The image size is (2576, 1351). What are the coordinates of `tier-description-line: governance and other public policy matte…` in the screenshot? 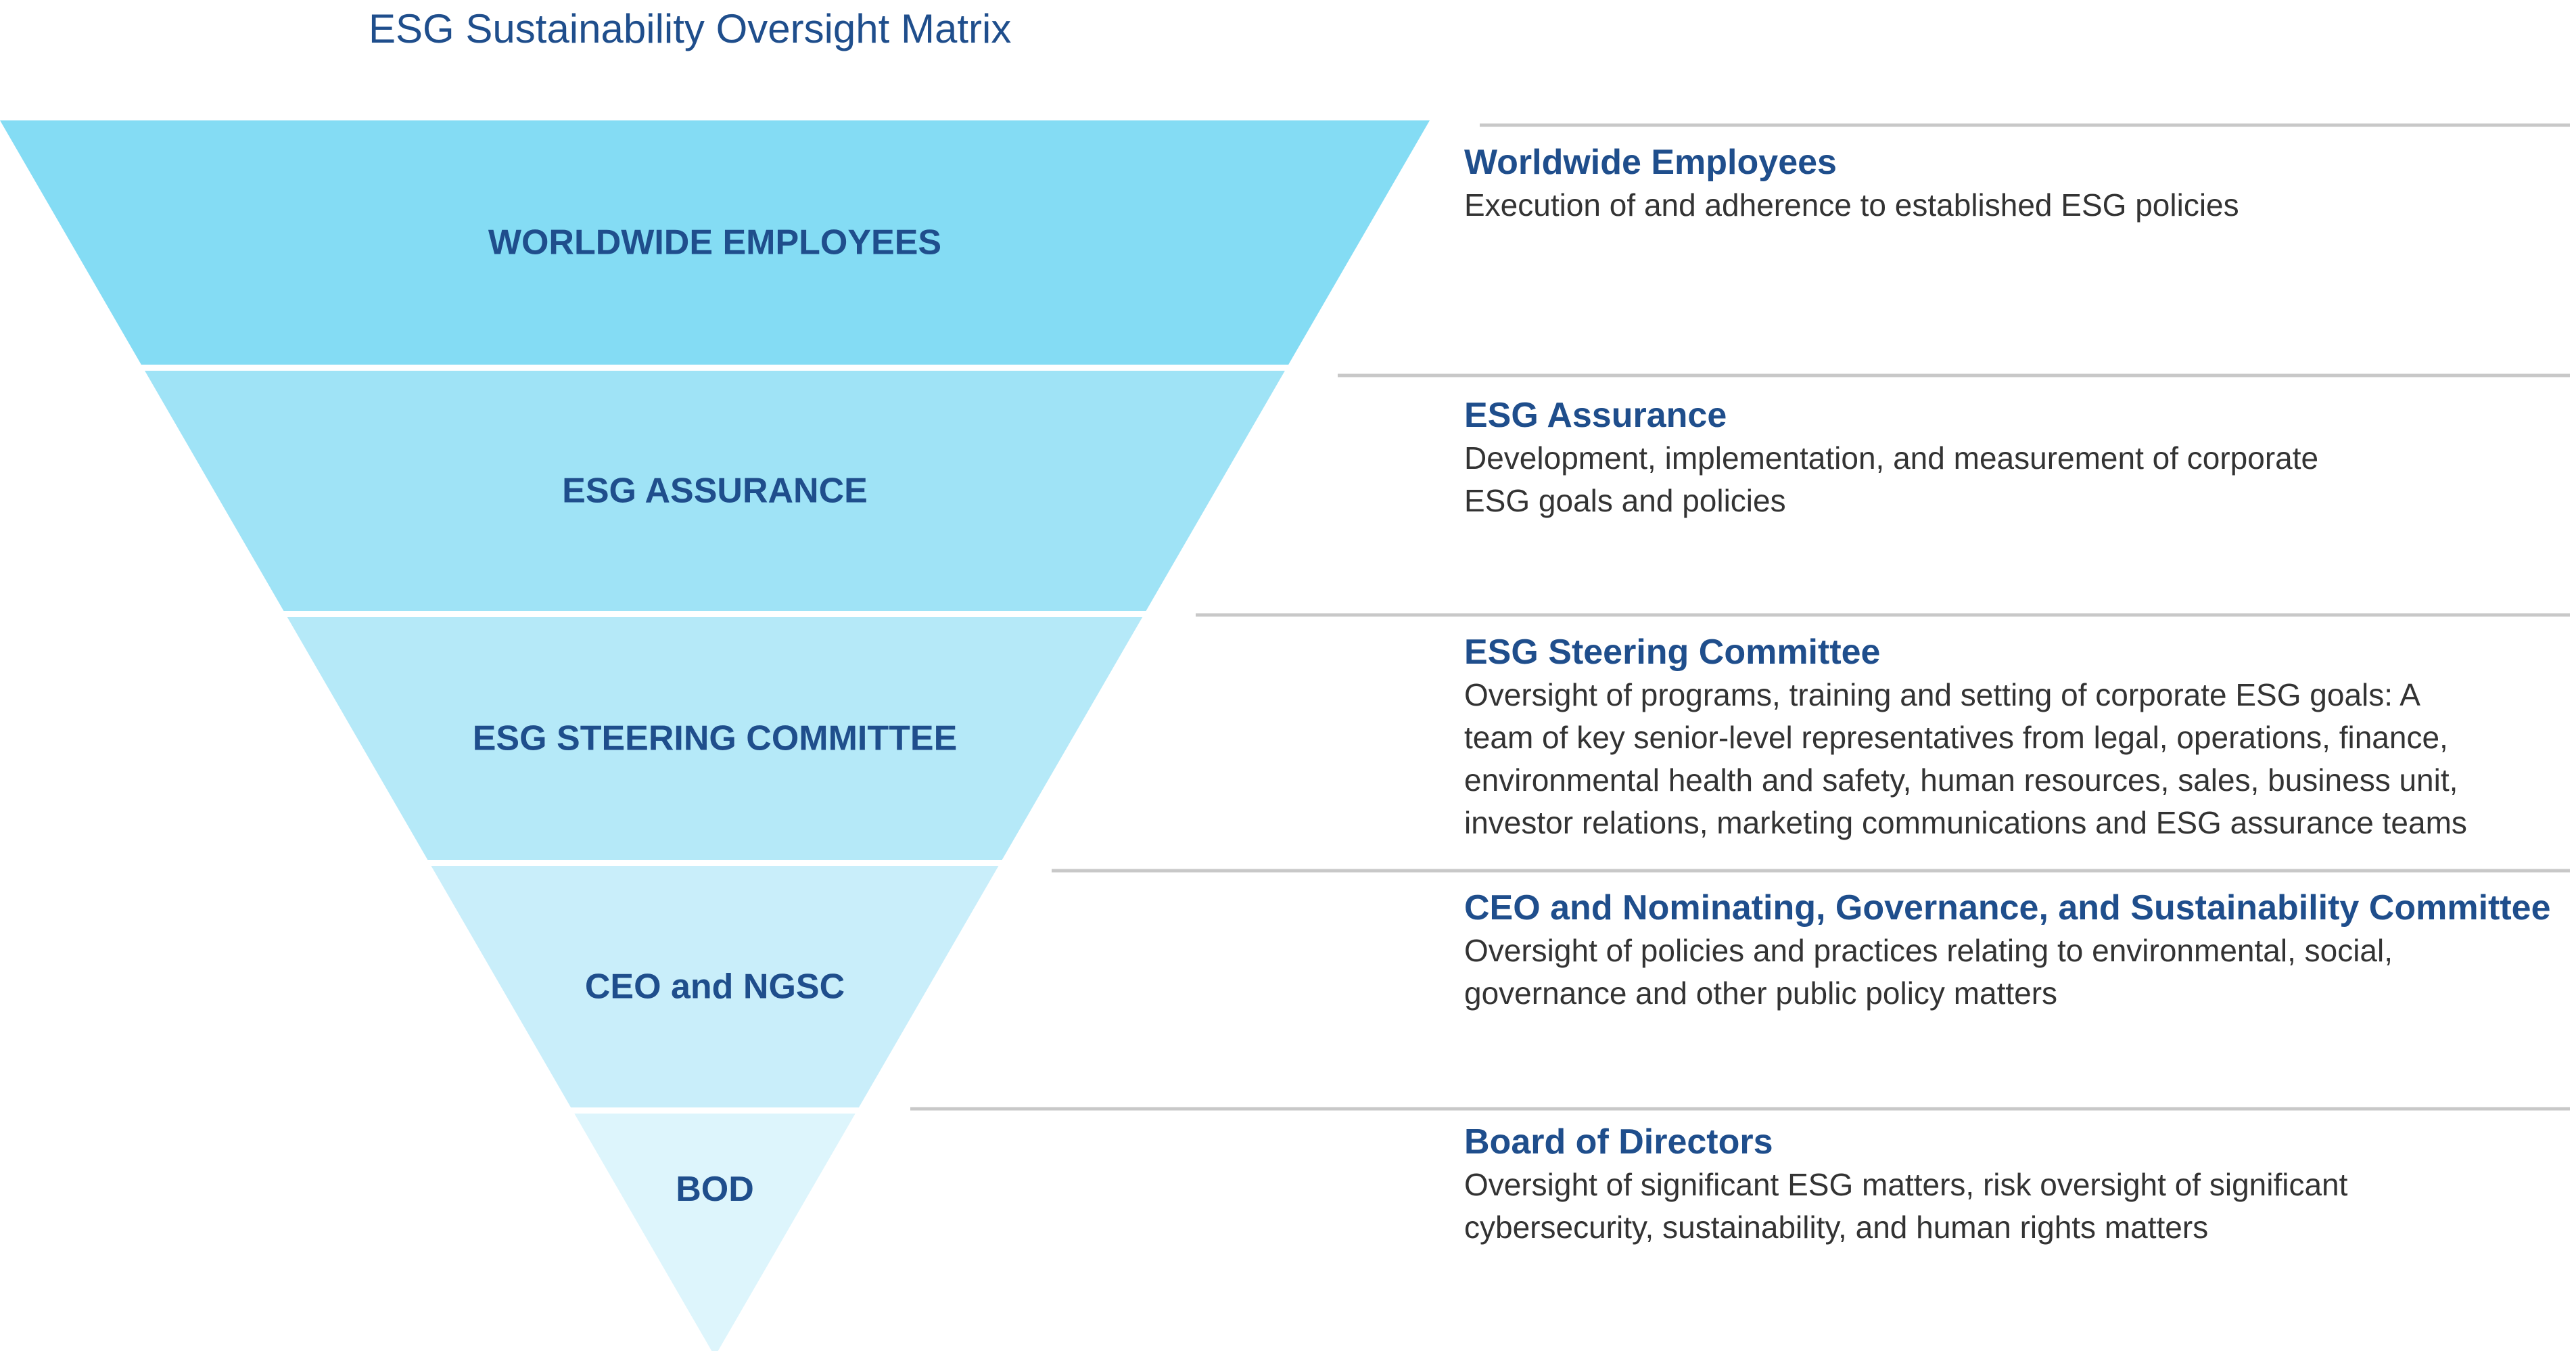 It's located at (1761, 994).